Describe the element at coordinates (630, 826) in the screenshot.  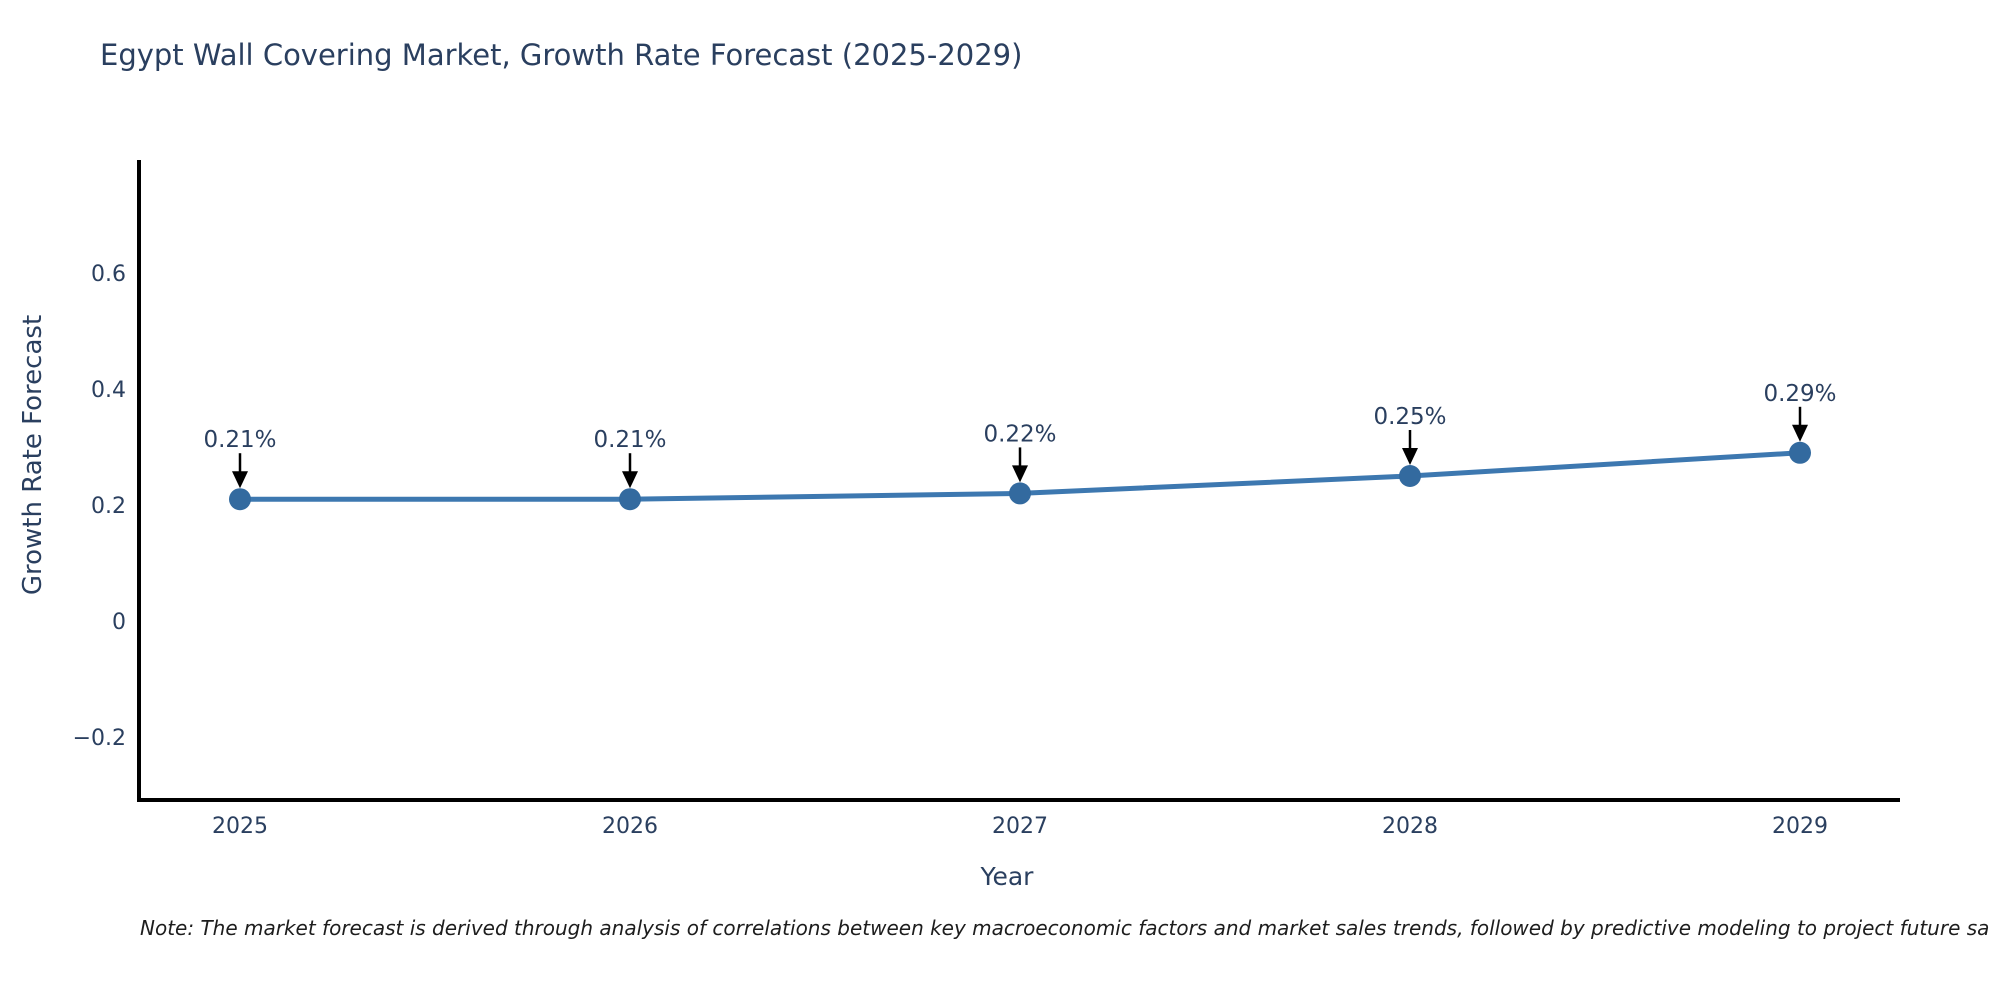
I see `x-tick-label: 2026` at that location.